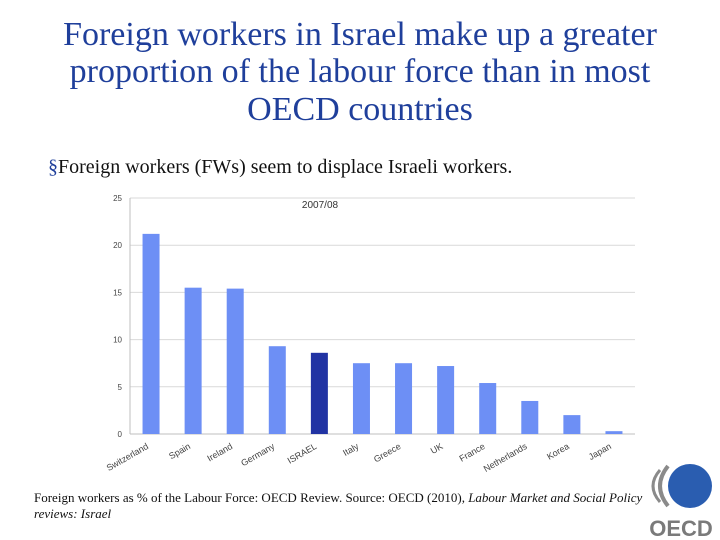 This screenshot has width=720, height=540. I want to click on x-tick-label: Japan, so click(600, 451).